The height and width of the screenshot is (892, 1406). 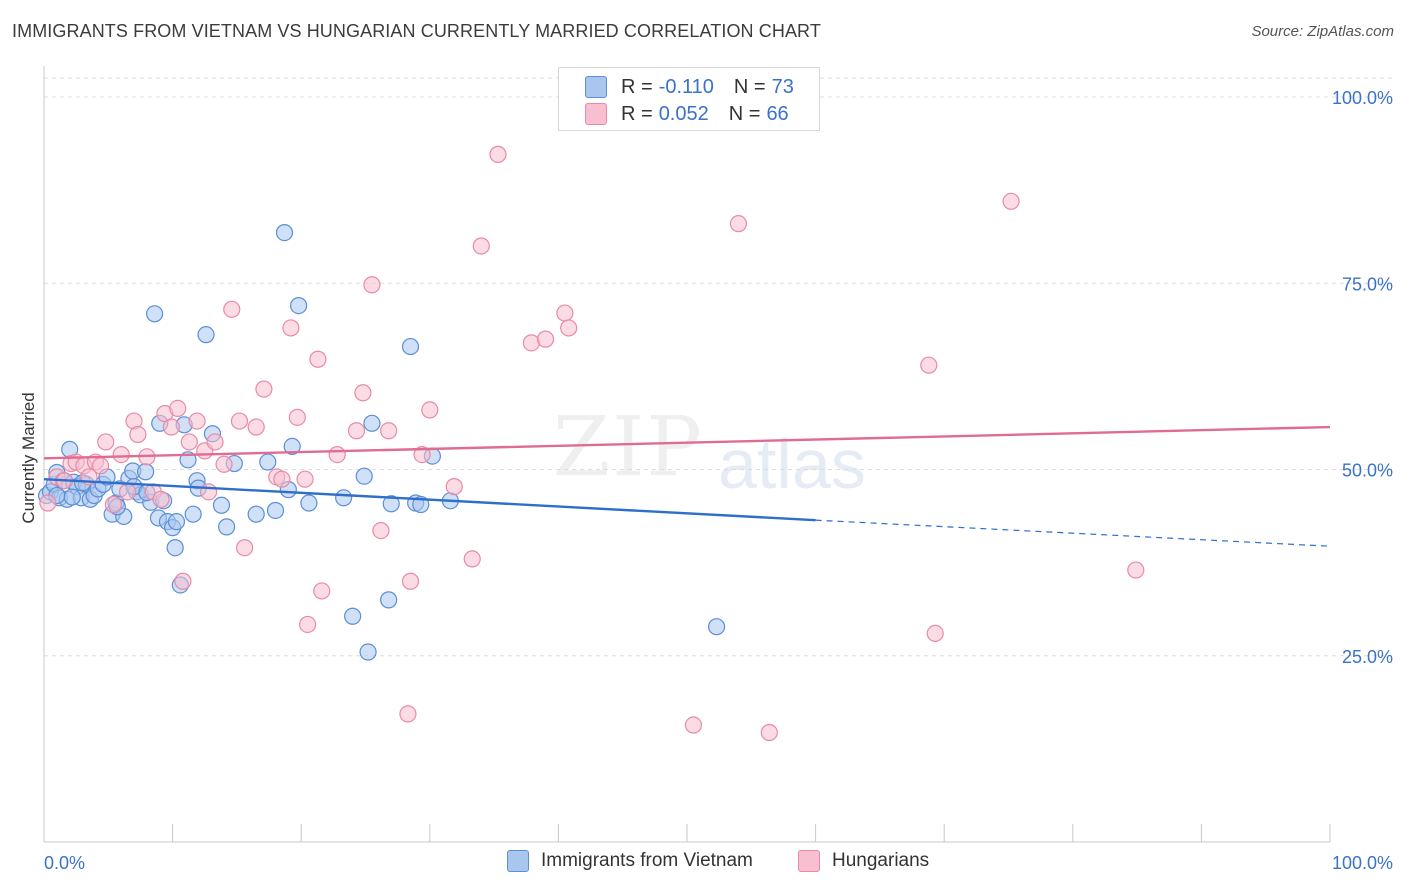 I want to click on legend-swatch-vietnam, so click(x=596, y=87).